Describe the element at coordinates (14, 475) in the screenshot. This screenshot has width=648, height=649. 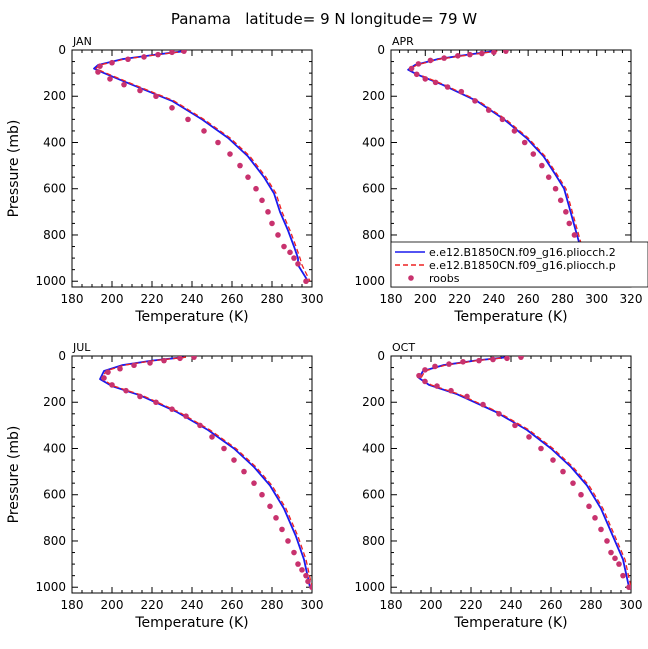
I see `y-axis-label: Pressure (mb)` at that location.